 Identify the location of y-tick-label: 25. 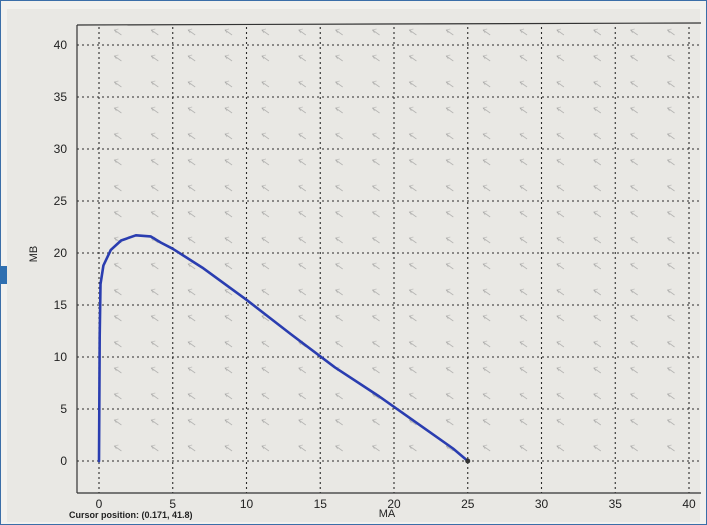
(61, 201).